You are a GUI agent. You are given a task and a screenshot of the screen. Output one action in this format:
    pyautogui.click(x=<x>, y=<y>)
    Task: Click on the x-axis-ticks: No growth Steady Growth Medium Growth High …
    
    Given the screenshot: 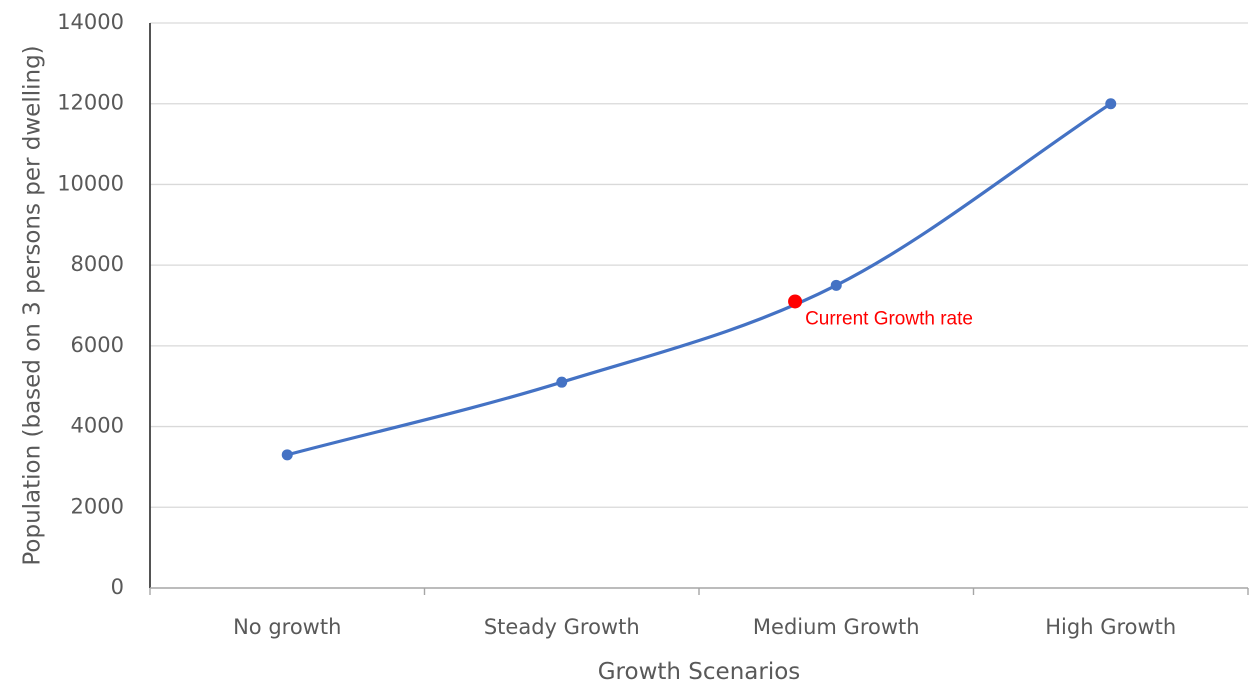 What is the action you would take?
    pyautogui.click(x=699, y=613)
    